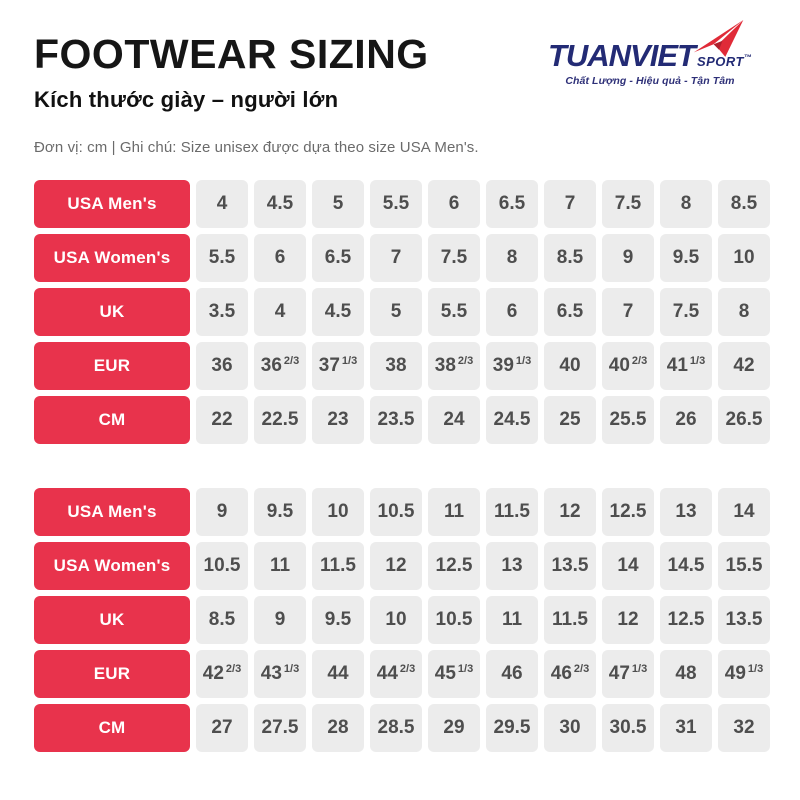  Describe the element at coordinates (454, 420) in the screenshot. I see `size-cell: 24` at that location.